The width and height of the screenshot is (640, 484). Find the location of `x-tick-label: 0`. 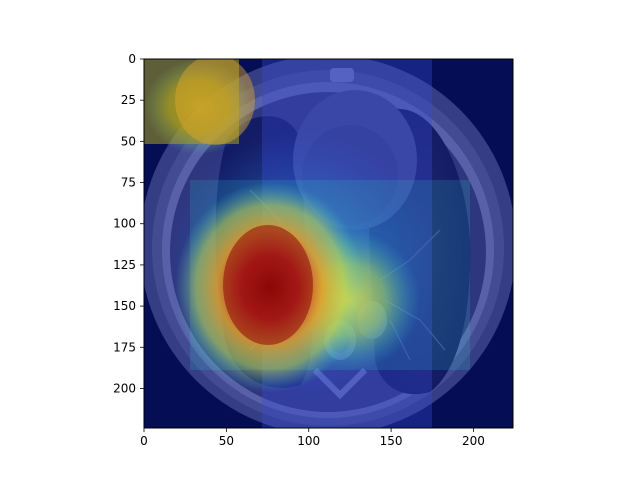

x-tick-label: 0 is located at coordinates (144, 441).